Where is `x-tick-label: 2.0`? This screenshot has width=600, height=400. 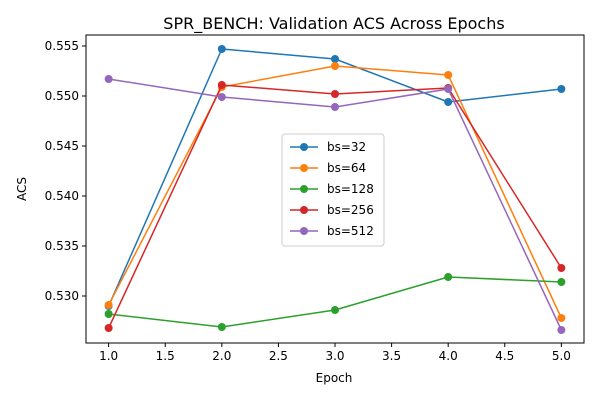 x-tick-label: 2.0 is located at coordinates (221, 356).